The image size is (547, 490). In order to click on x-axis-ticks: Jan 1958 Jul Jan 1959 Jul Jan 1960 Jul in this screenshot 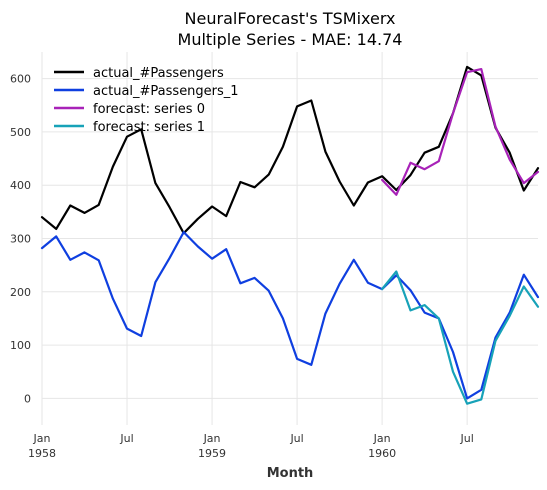, I will do `click(251, 446)`.